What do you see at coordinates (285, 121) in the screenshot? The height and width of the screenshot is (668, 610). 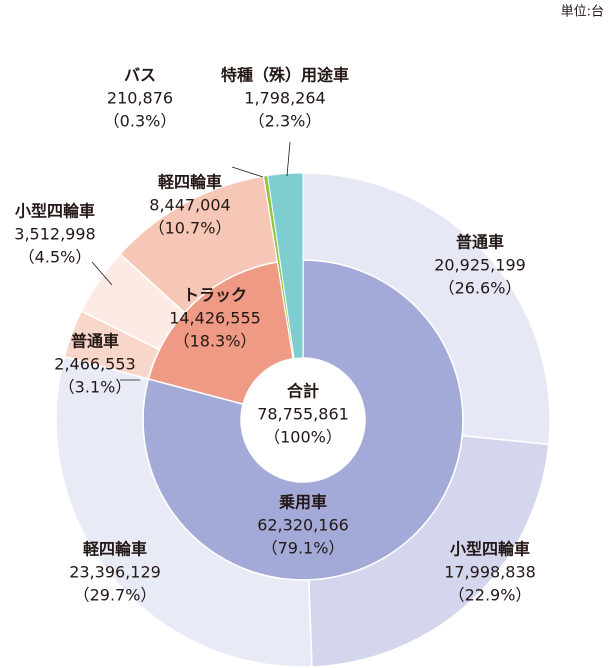 I see `segment-label: （2.3%）` at bounding box center [285, 121].